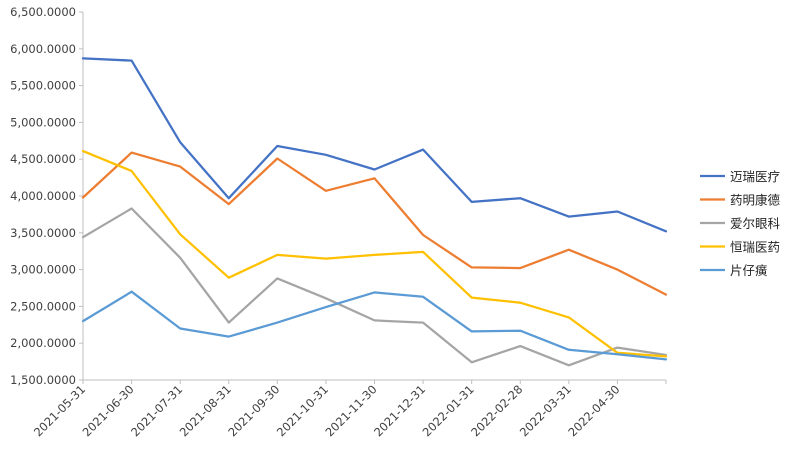 This screenshot has height=457, width=798. Describe the element at coordinates (593, 410) in the screenshot. I see `x-tick-label: 2022-04-30` at that location.